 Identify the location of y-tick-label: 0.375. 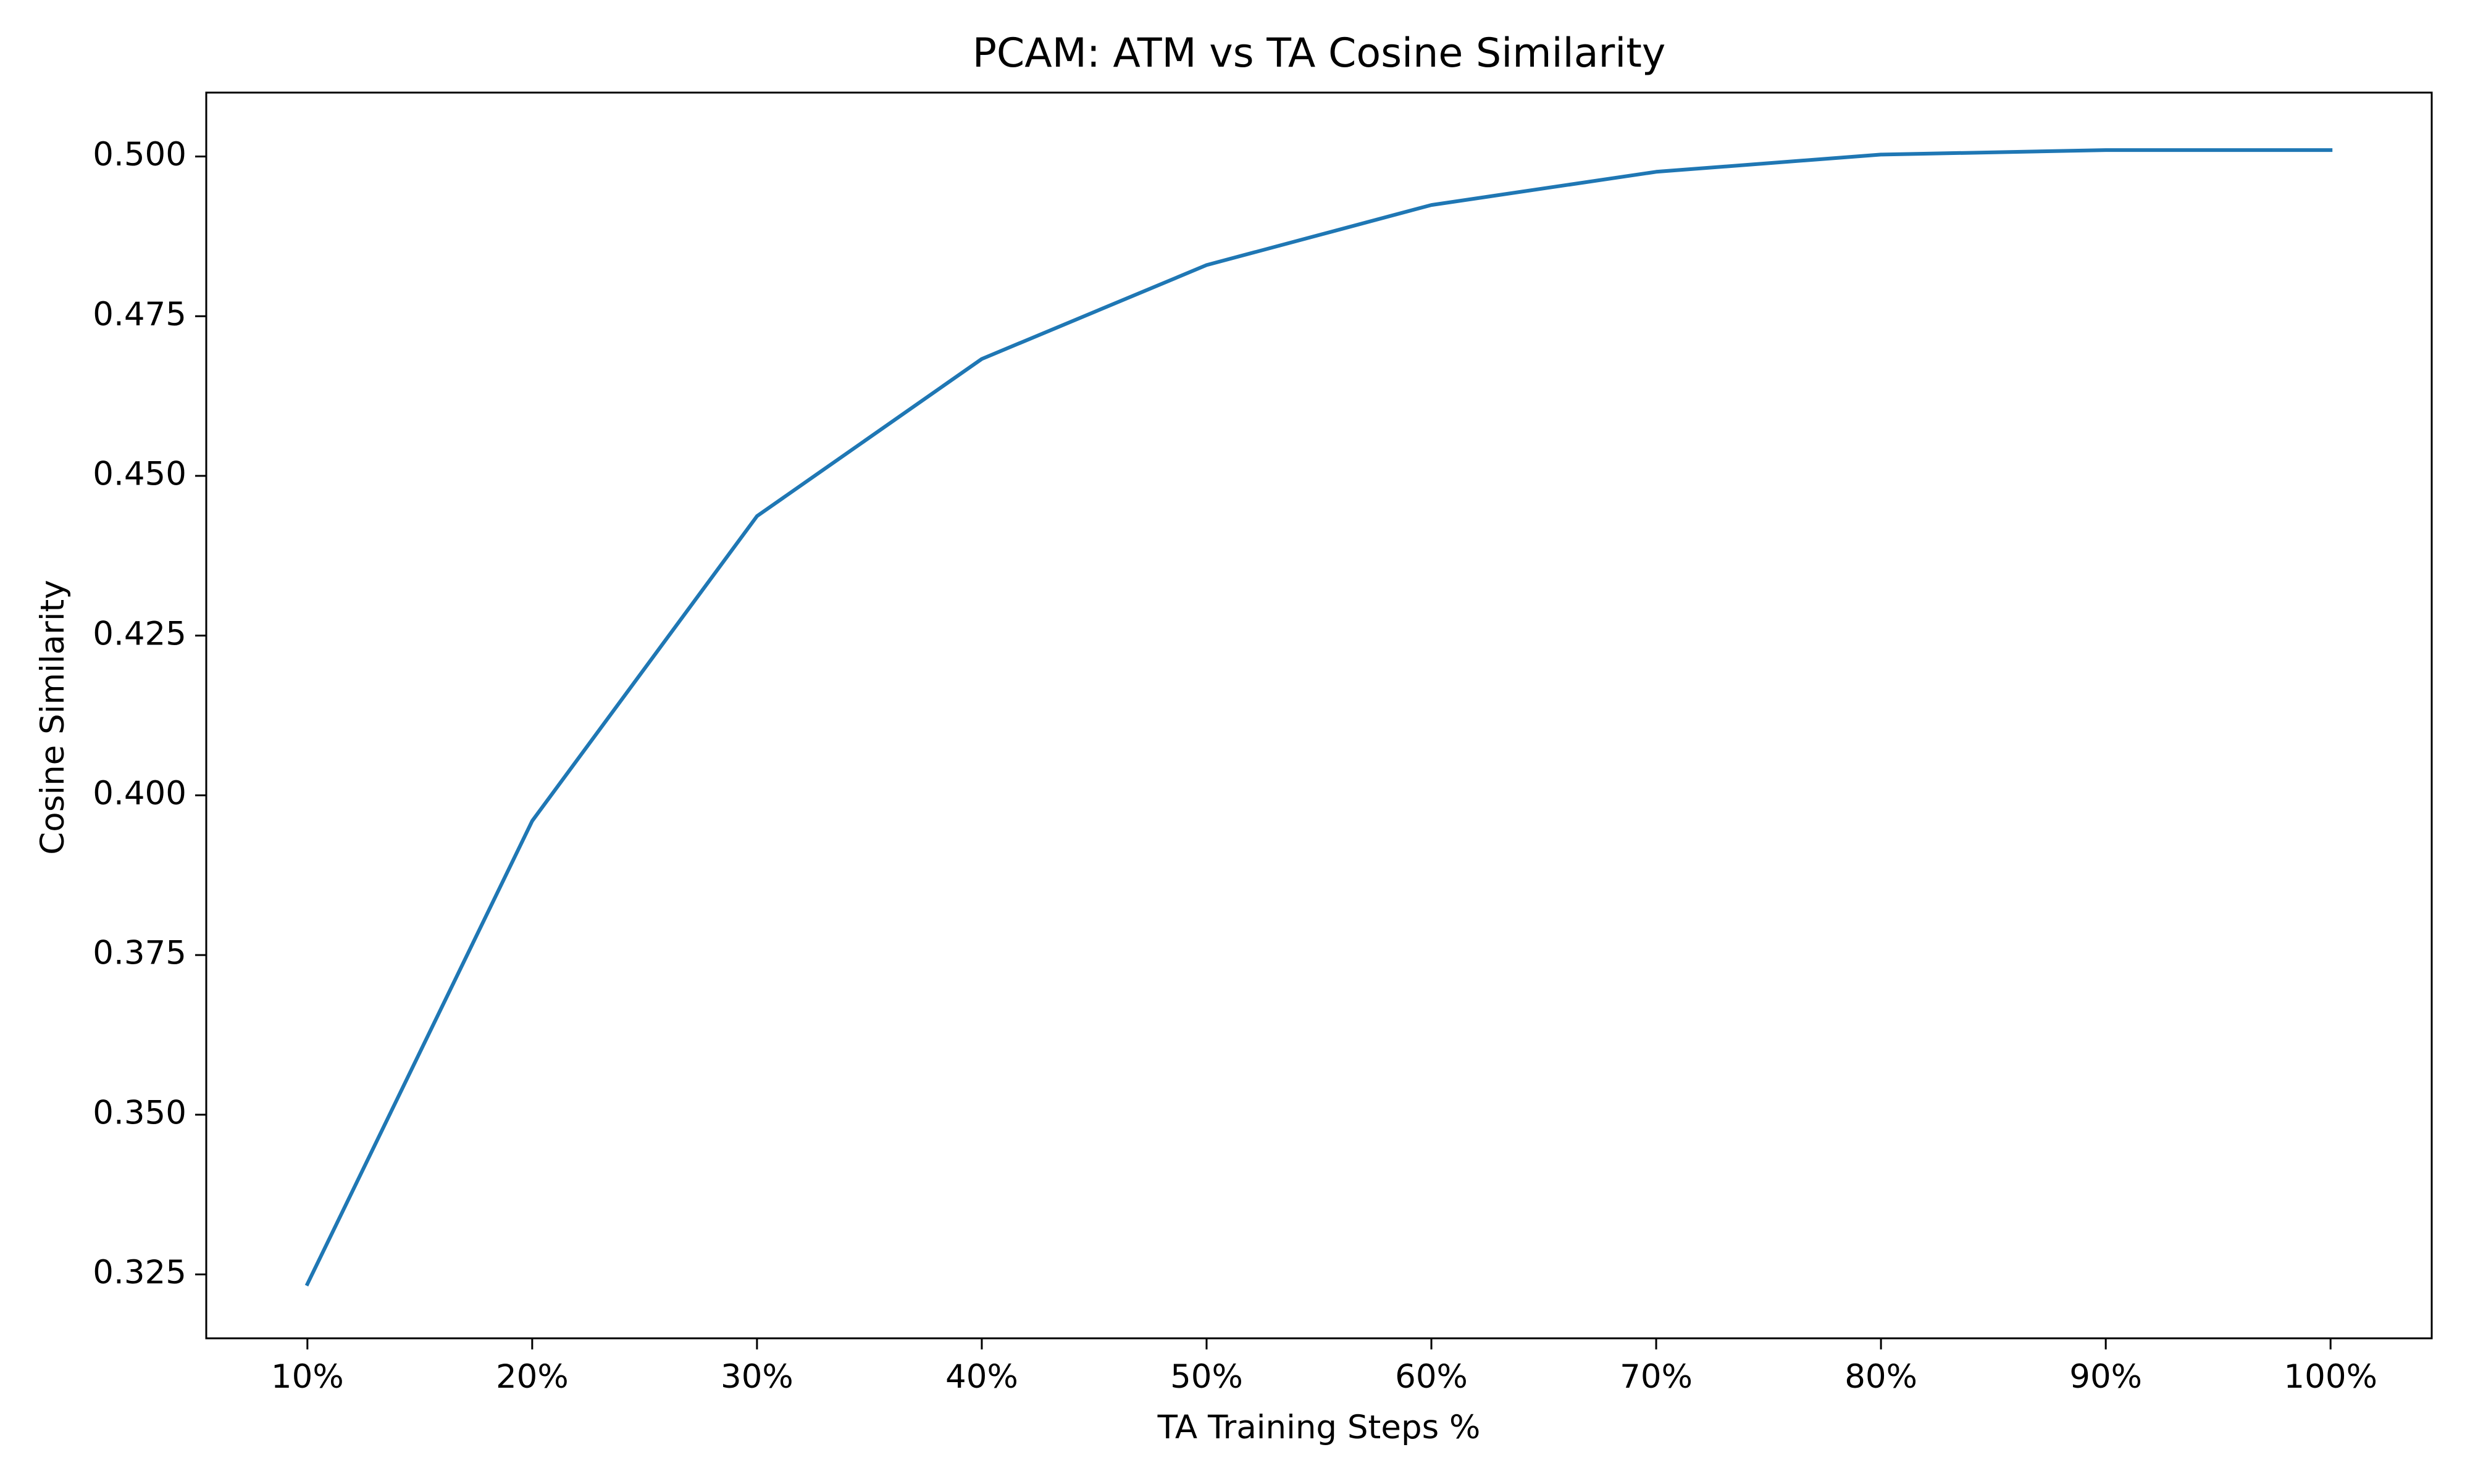
(139, 953).